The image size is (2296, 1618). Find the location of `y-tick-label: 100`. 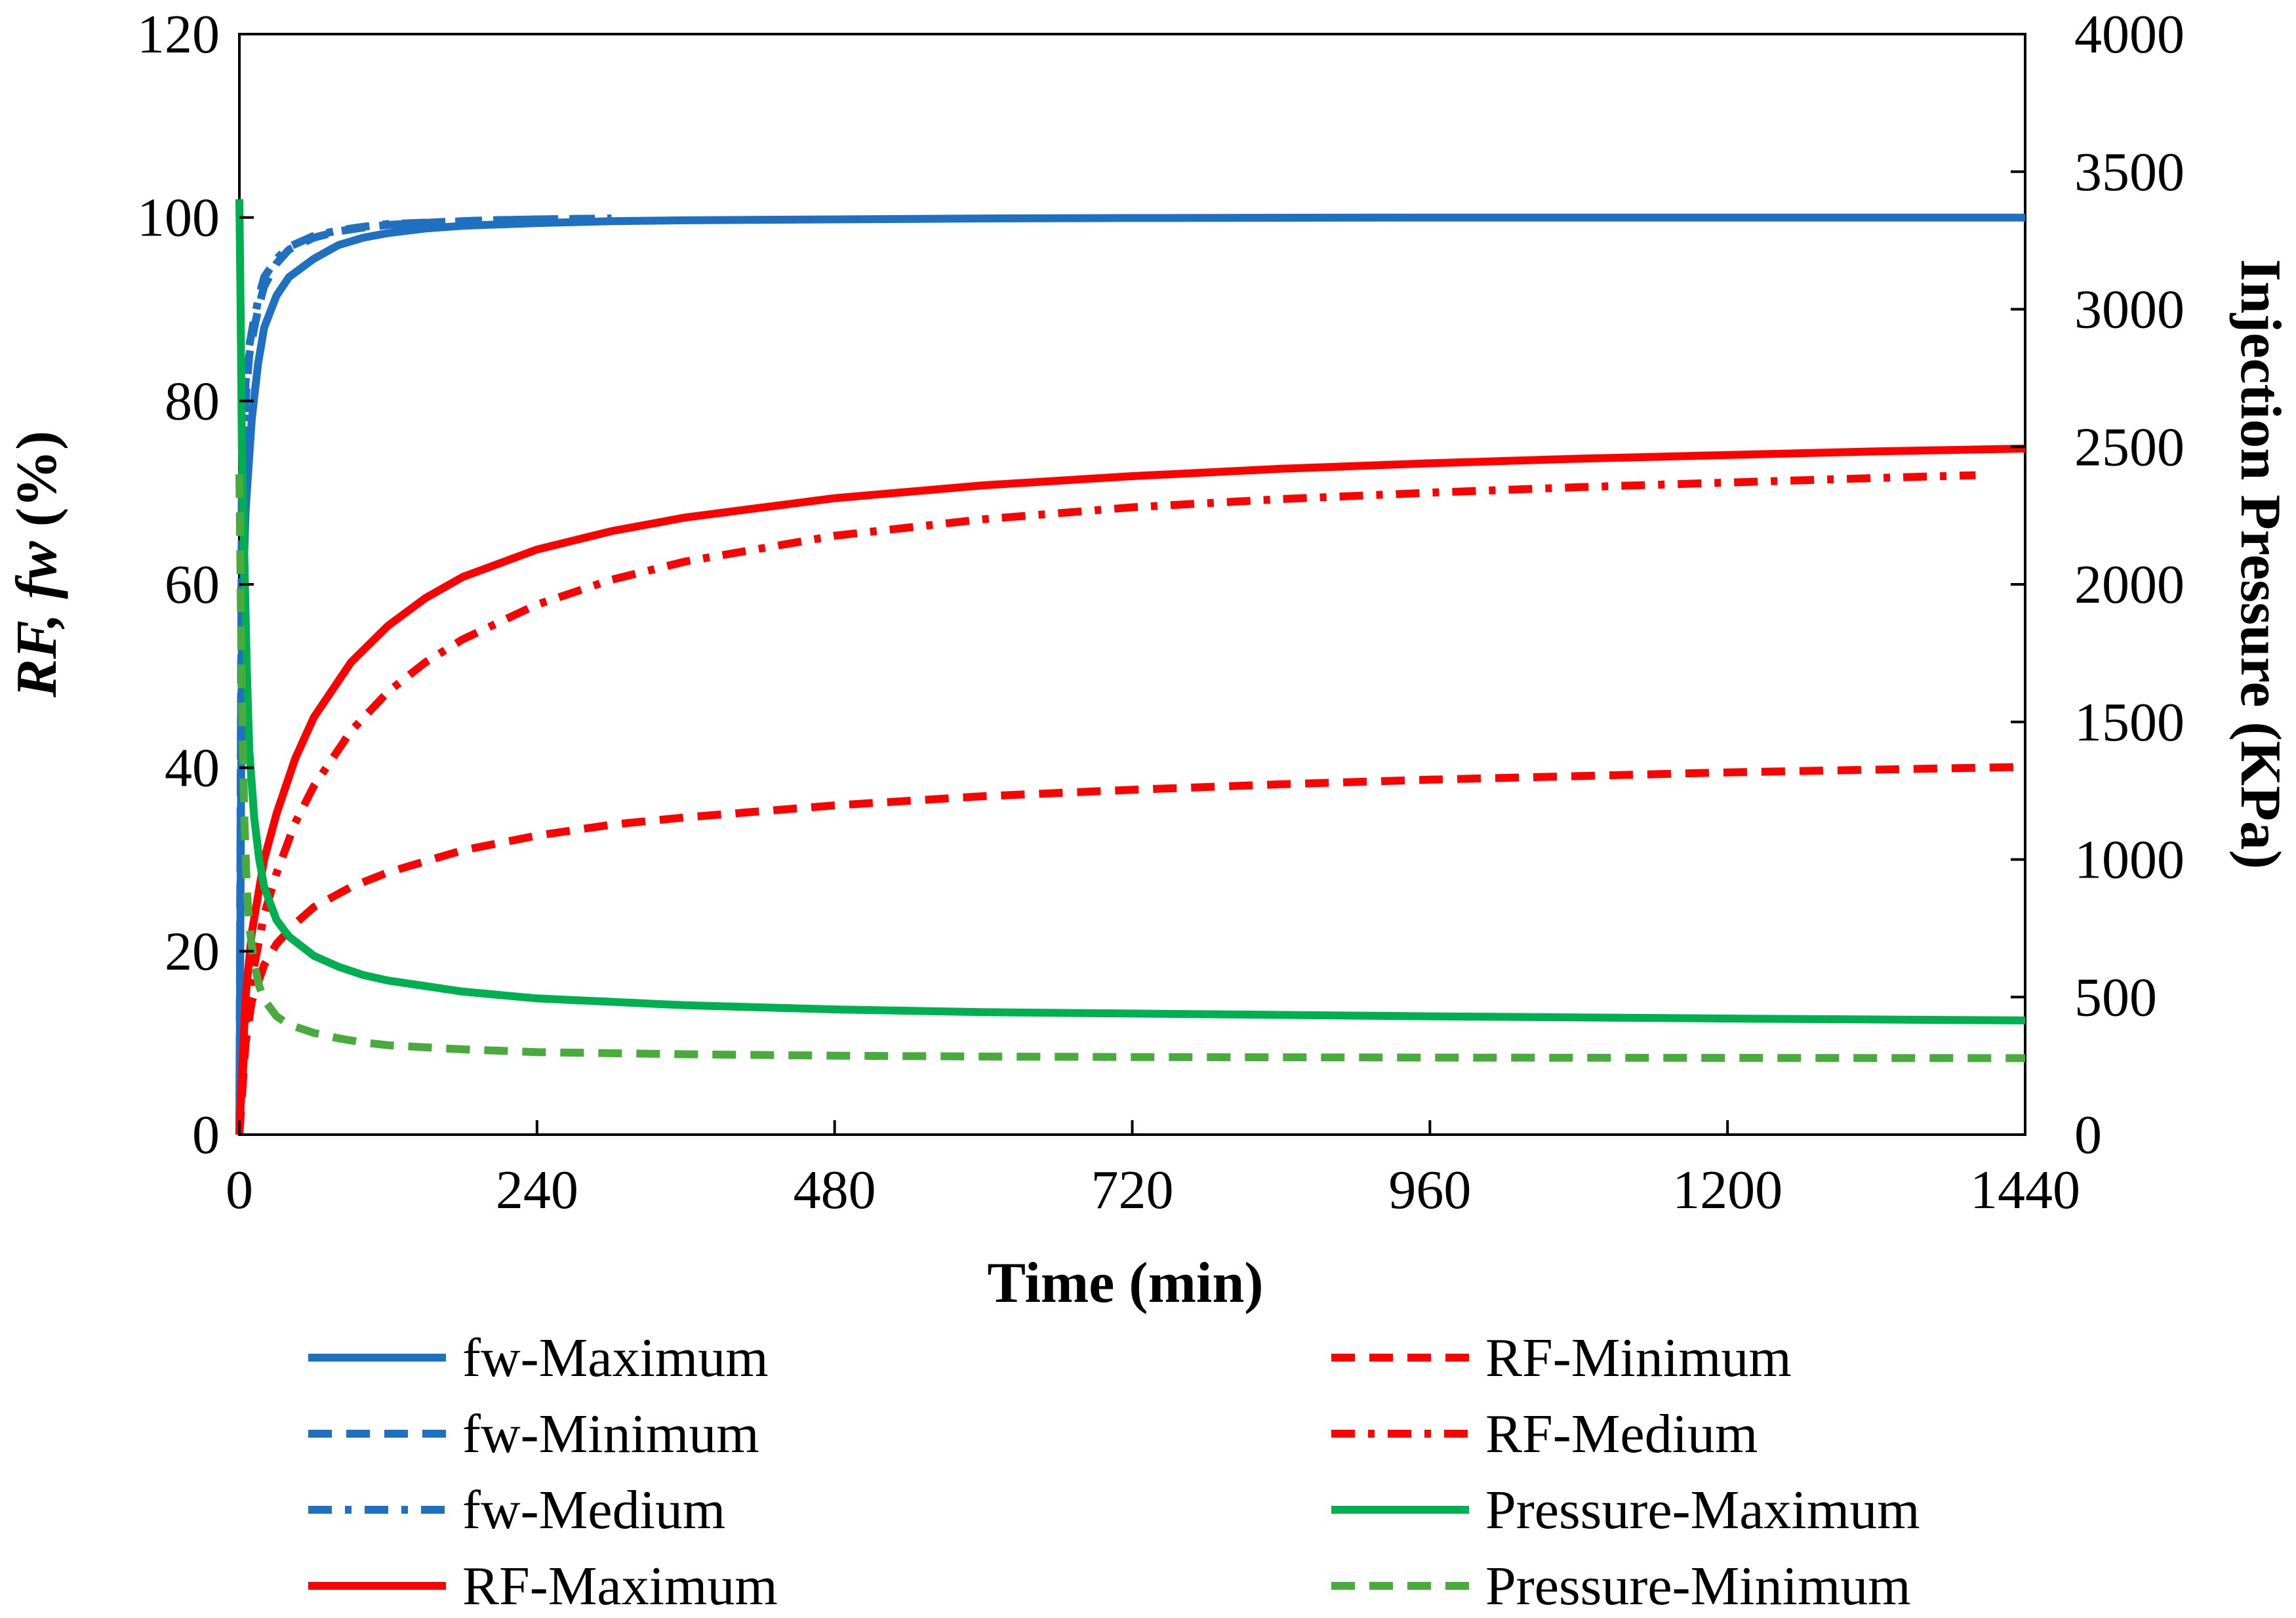

y-tick-label: 100 is located at coordinates (178, 218).